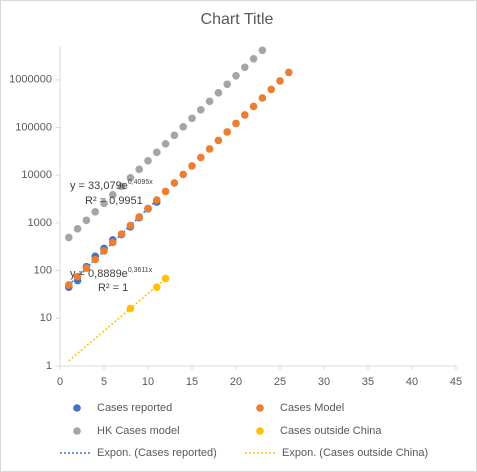 This screenshot has width=477, height=472. Describe the element at coordinates (99, 274) in the screenshot. I see `equation-base: y = 0,8889e` at that location.